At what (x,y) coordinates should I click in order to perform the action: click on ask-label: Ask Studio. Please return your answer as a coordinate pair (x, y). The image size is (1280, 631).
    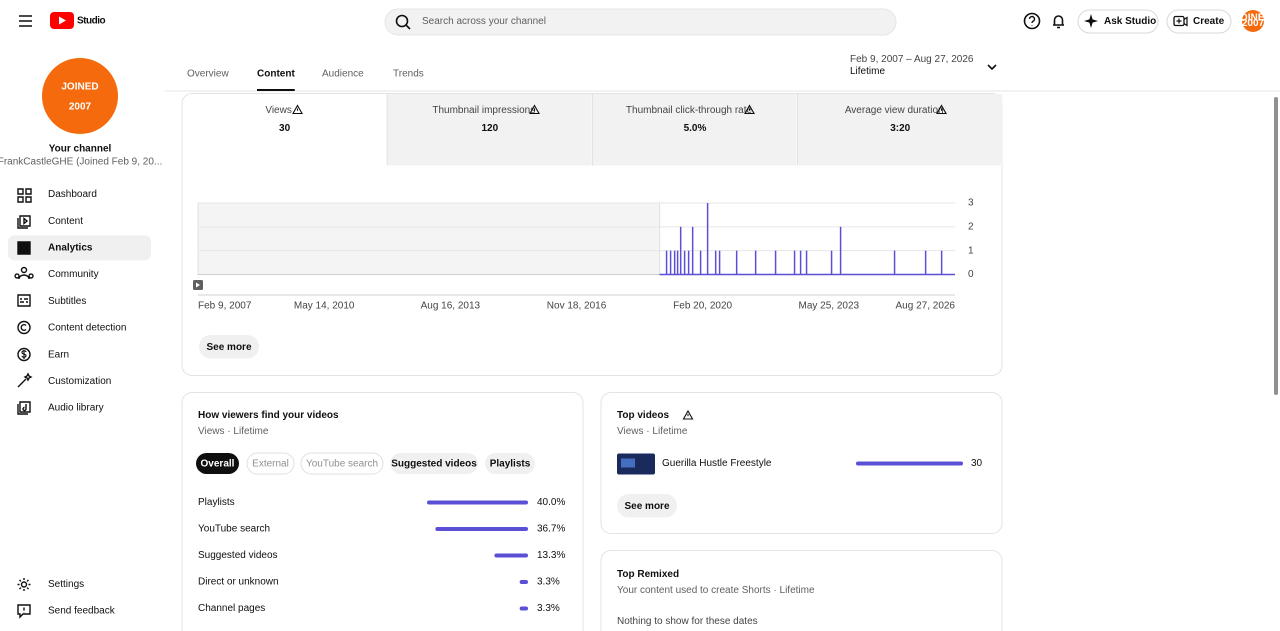
    Looking at the image, I should click on (1130, 21).